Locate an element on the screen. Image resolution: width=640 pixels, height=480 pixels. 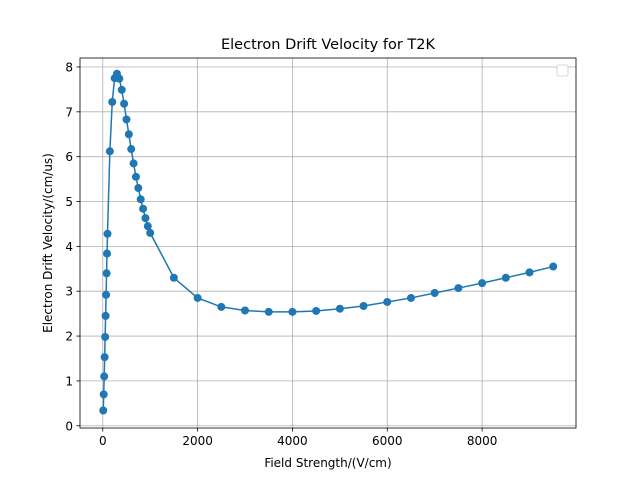
y-tick-label-7: 7 is located at coordinates (69, 112).